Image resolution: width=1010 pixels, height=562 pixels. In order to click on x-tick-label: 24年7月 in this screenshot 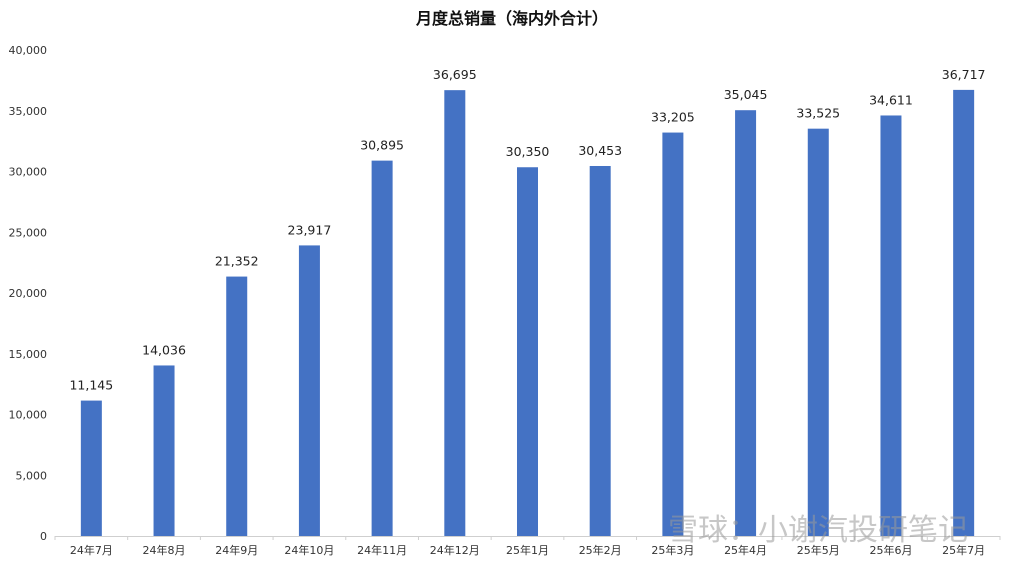, I will do `click(91, 550)`.